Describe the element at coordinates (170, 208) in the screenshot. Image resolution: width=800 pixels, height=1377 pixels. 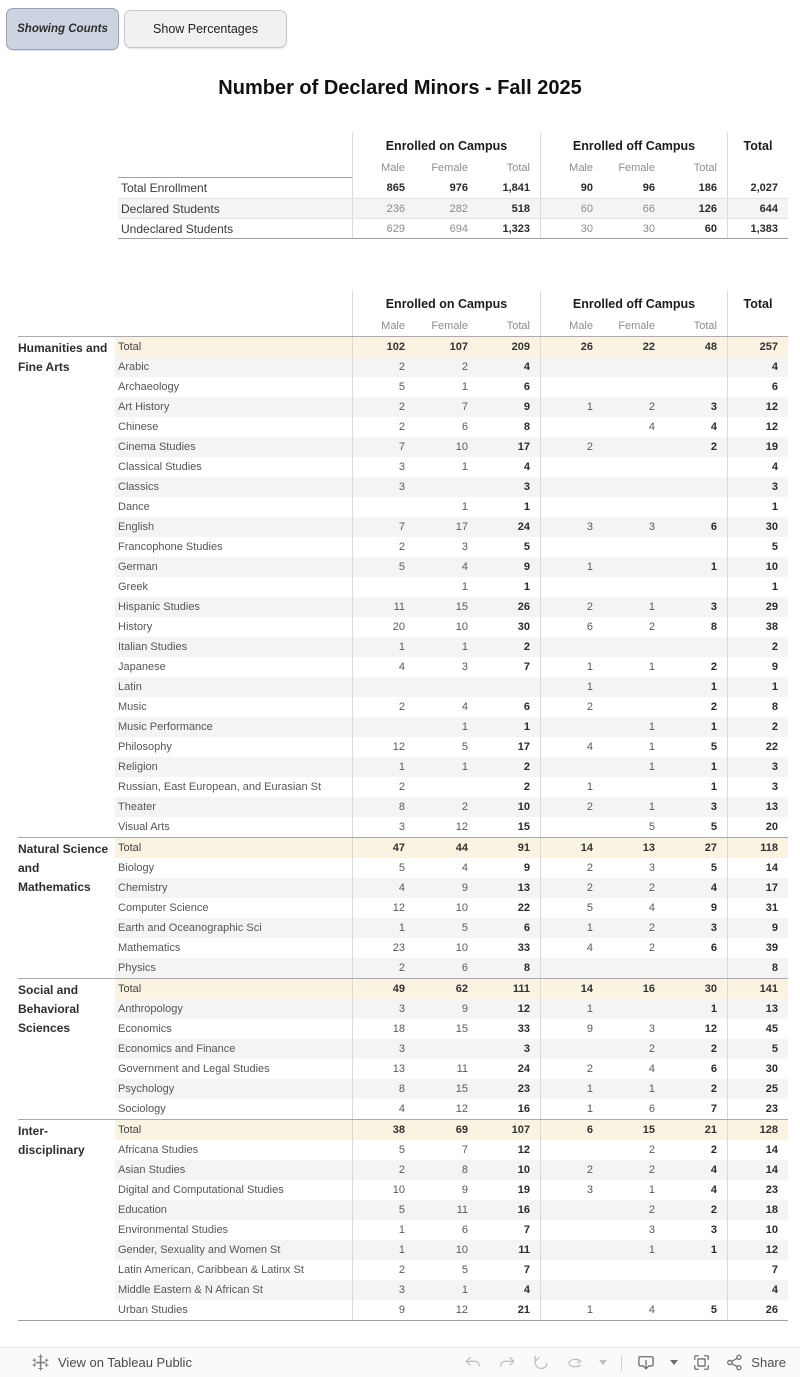
I see `row-label: Declared Students` at that location.